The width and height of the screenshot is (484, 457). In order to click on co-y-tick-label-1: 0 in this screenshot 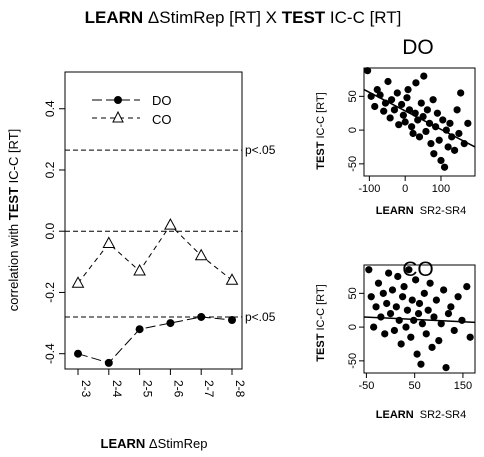, I will do `click(353, 327)`.